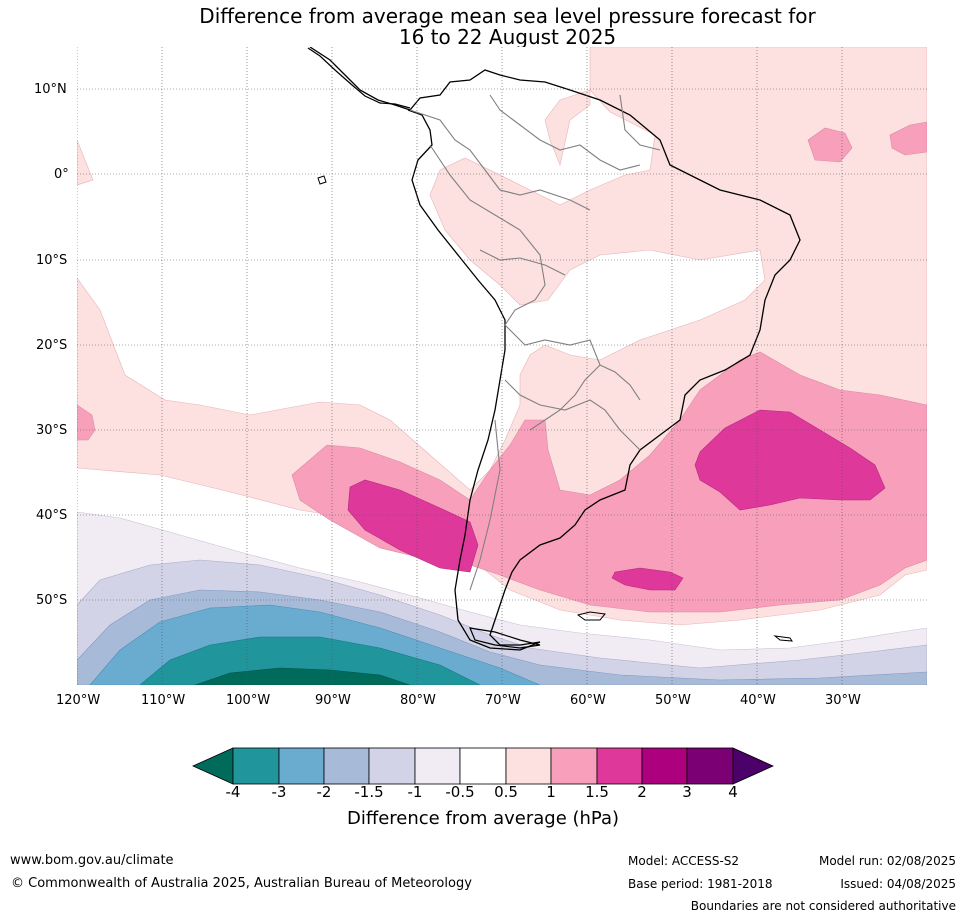 The image size is (965, 919). Describe the element at coordinates (418, 700) in the screenshot. I see `lon-label-80w: 80°W` at that location.